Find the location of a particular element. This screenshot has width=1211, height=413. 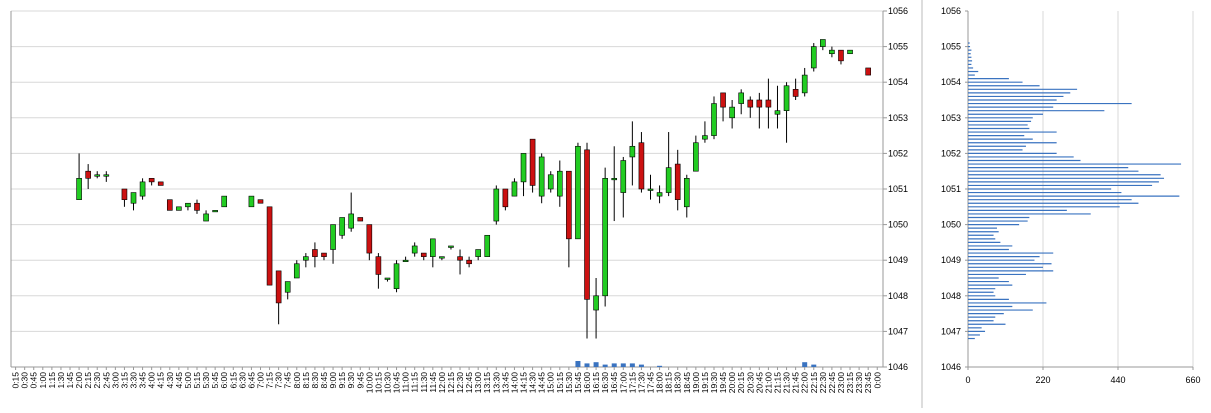

x-tick-label: 15:15 is located at coordinates (560, 383).